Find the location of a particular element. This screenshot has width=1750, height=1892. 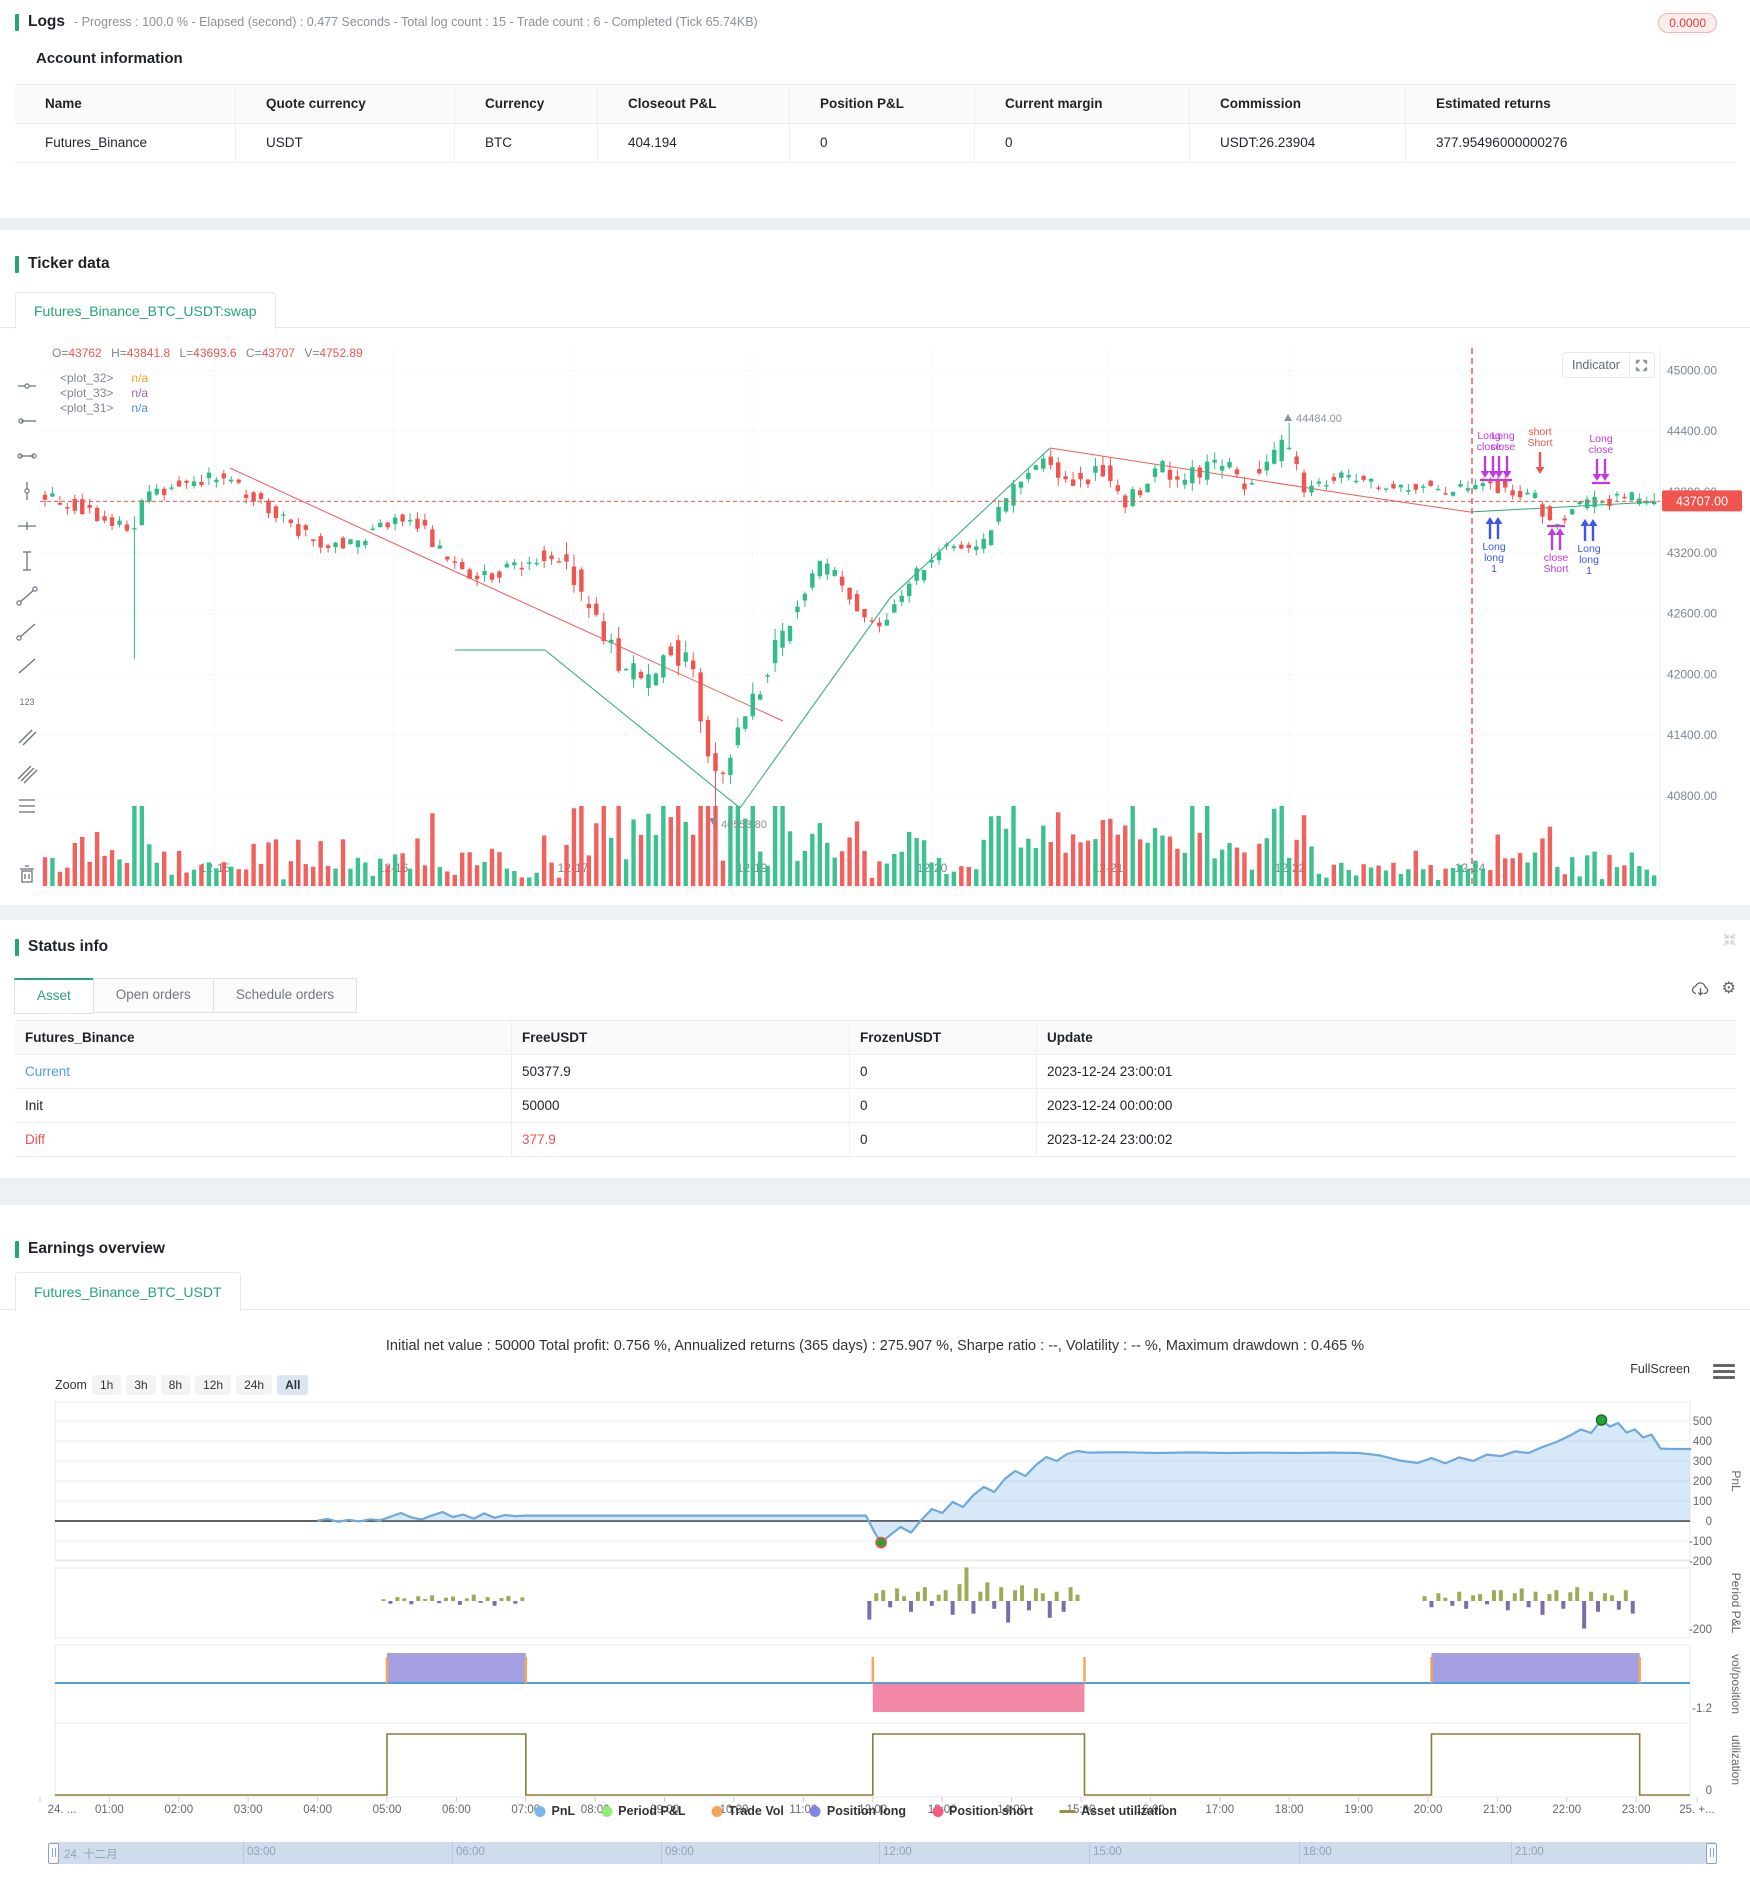

legend-item-trade-vol: Trade Vol is located at coordinates (747, 1811).